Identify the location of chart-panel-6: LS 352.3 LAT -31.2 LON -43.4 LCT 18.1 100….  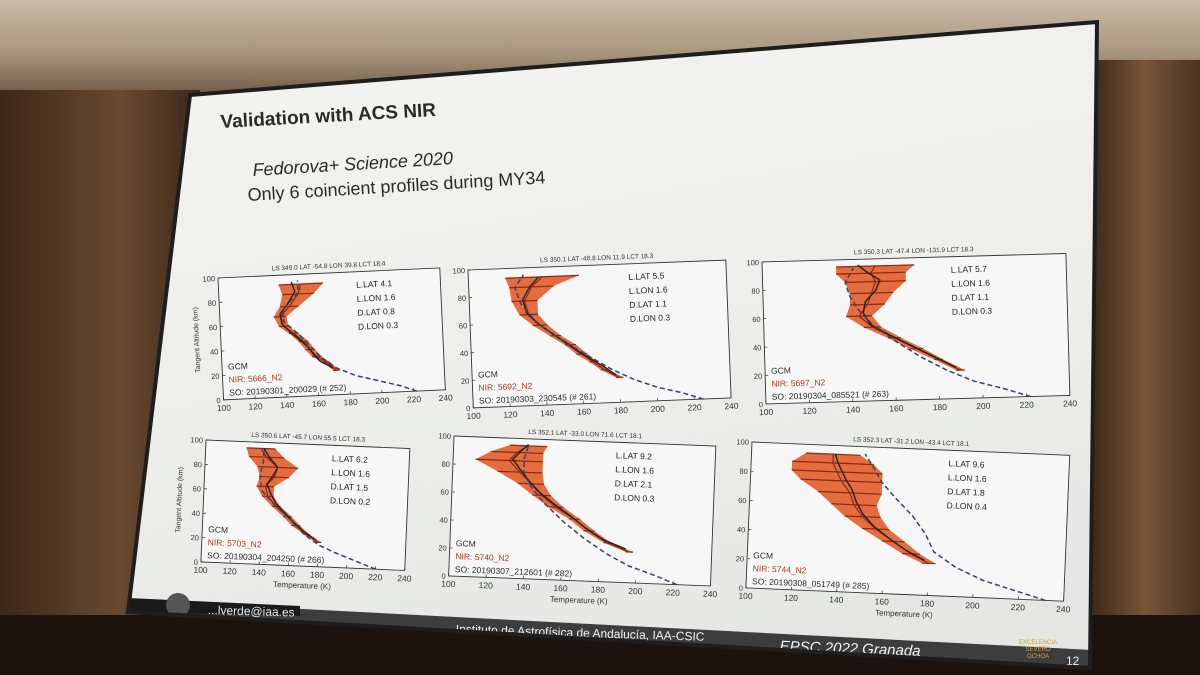
(903, 527).